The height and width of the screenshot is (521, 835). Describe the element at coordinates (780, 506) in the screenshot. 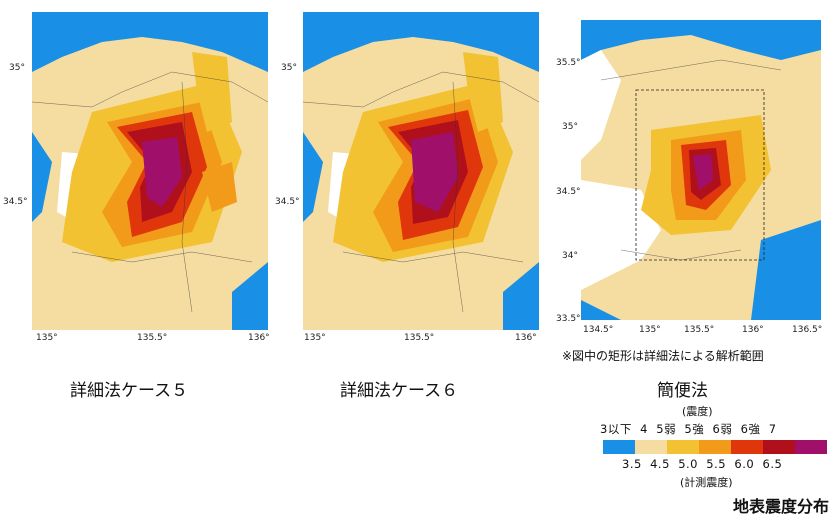

I see `figure-title: 地表震度分布` at that location.